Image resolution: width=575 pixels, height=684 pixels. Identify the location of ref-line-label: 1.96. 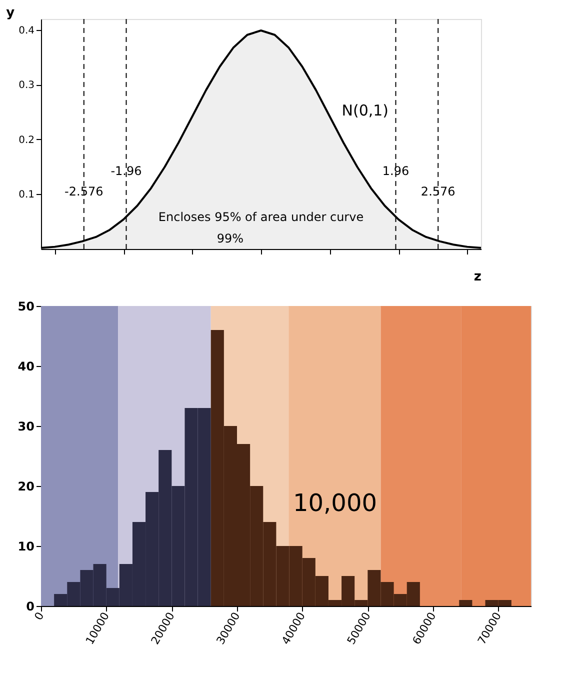
(396, 171).